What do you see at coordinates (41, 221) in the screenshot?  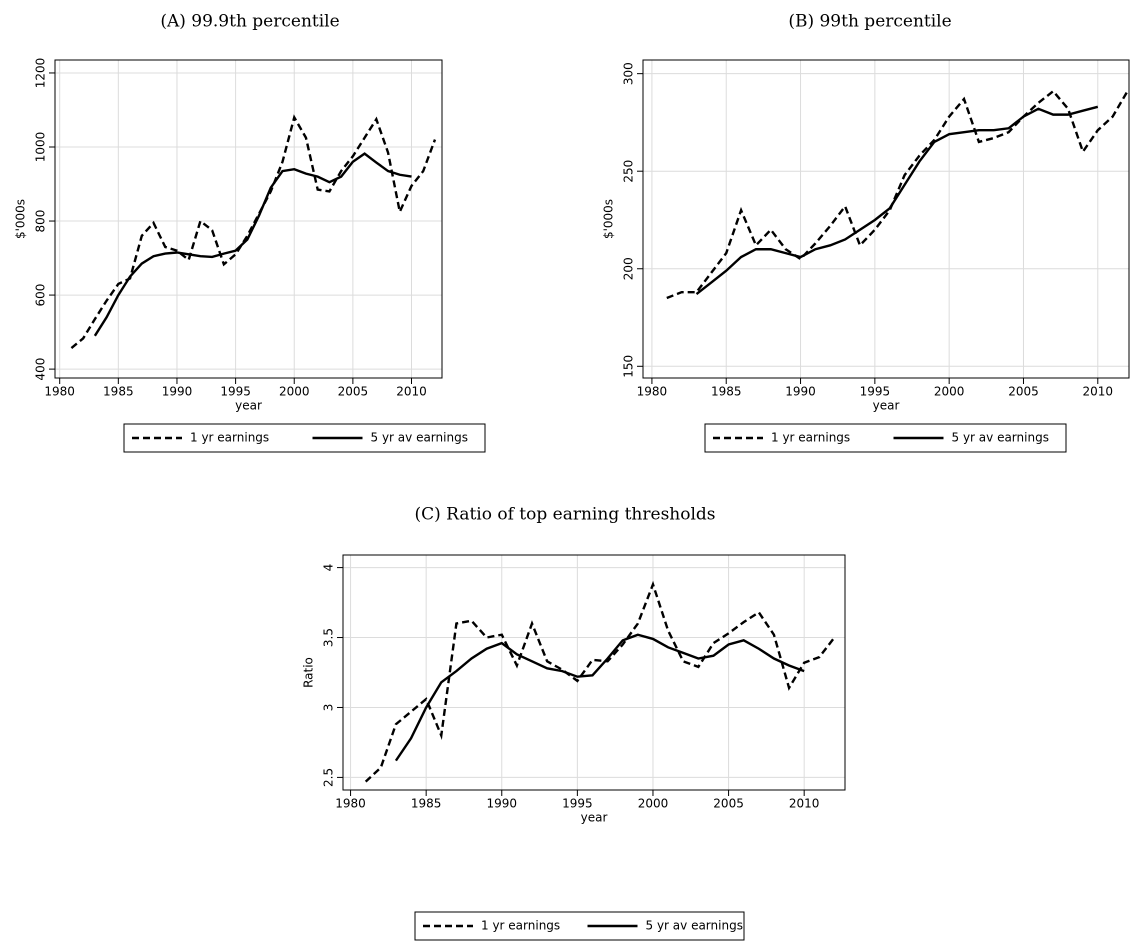 I see `y-tick-label: 800` at bounding box center [41, 221].